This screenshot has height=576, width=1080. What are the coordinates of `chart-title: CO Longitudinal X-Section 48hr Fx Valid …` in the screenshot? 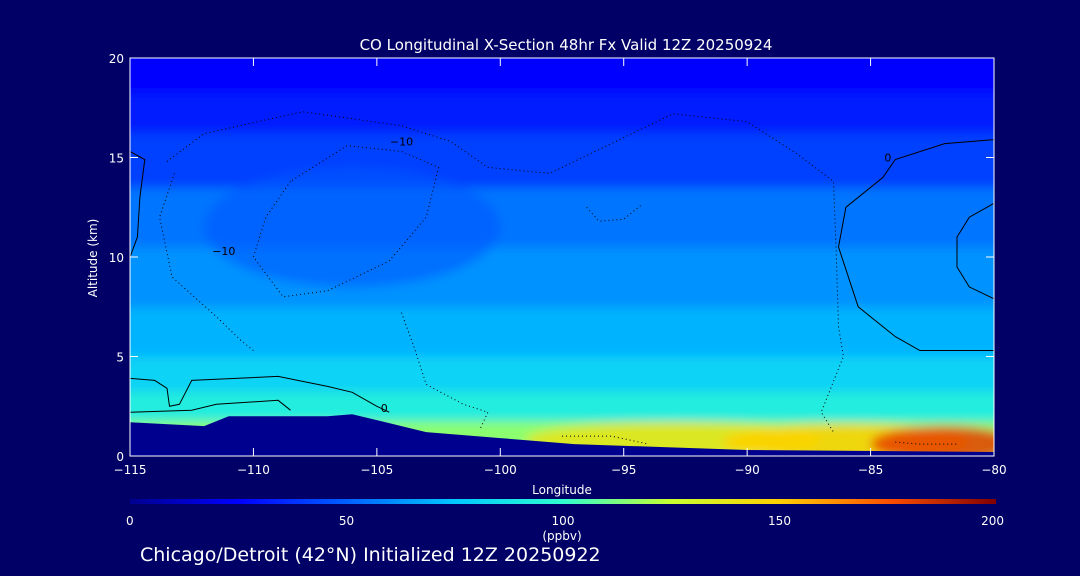 It's located at (566, 45).